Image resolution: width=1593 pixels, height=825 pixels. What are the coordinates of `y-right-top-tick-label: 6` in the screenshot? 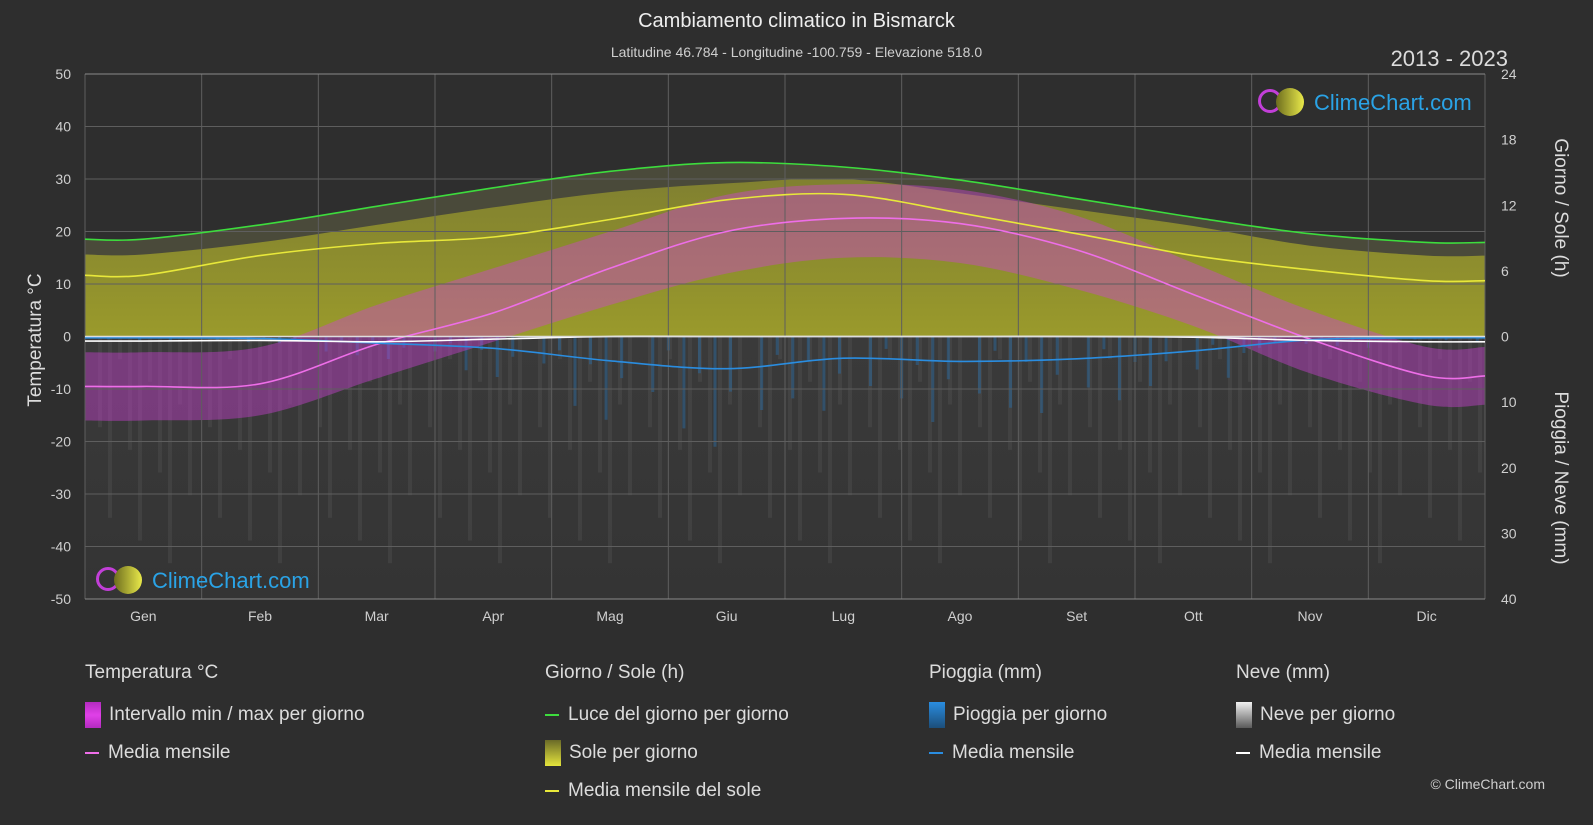 It's located at (1505, 271).